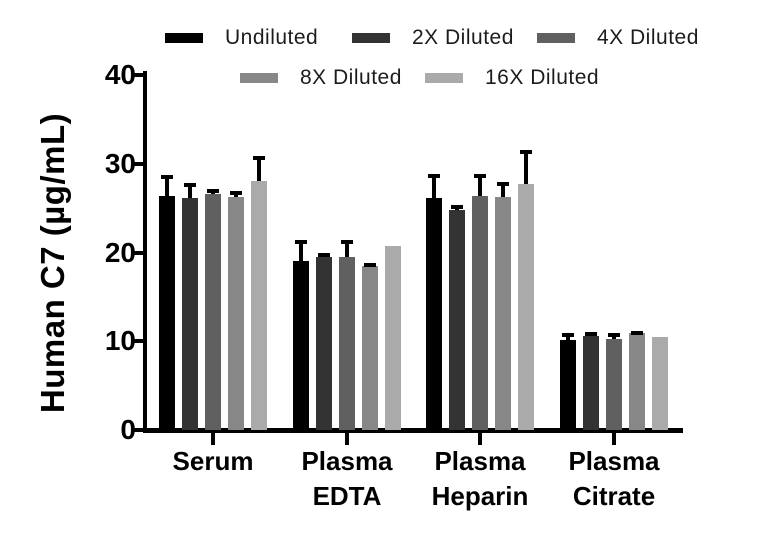 This screenshot has width=768, height=536. I want to click on x-axis-line, so click(413, 430).